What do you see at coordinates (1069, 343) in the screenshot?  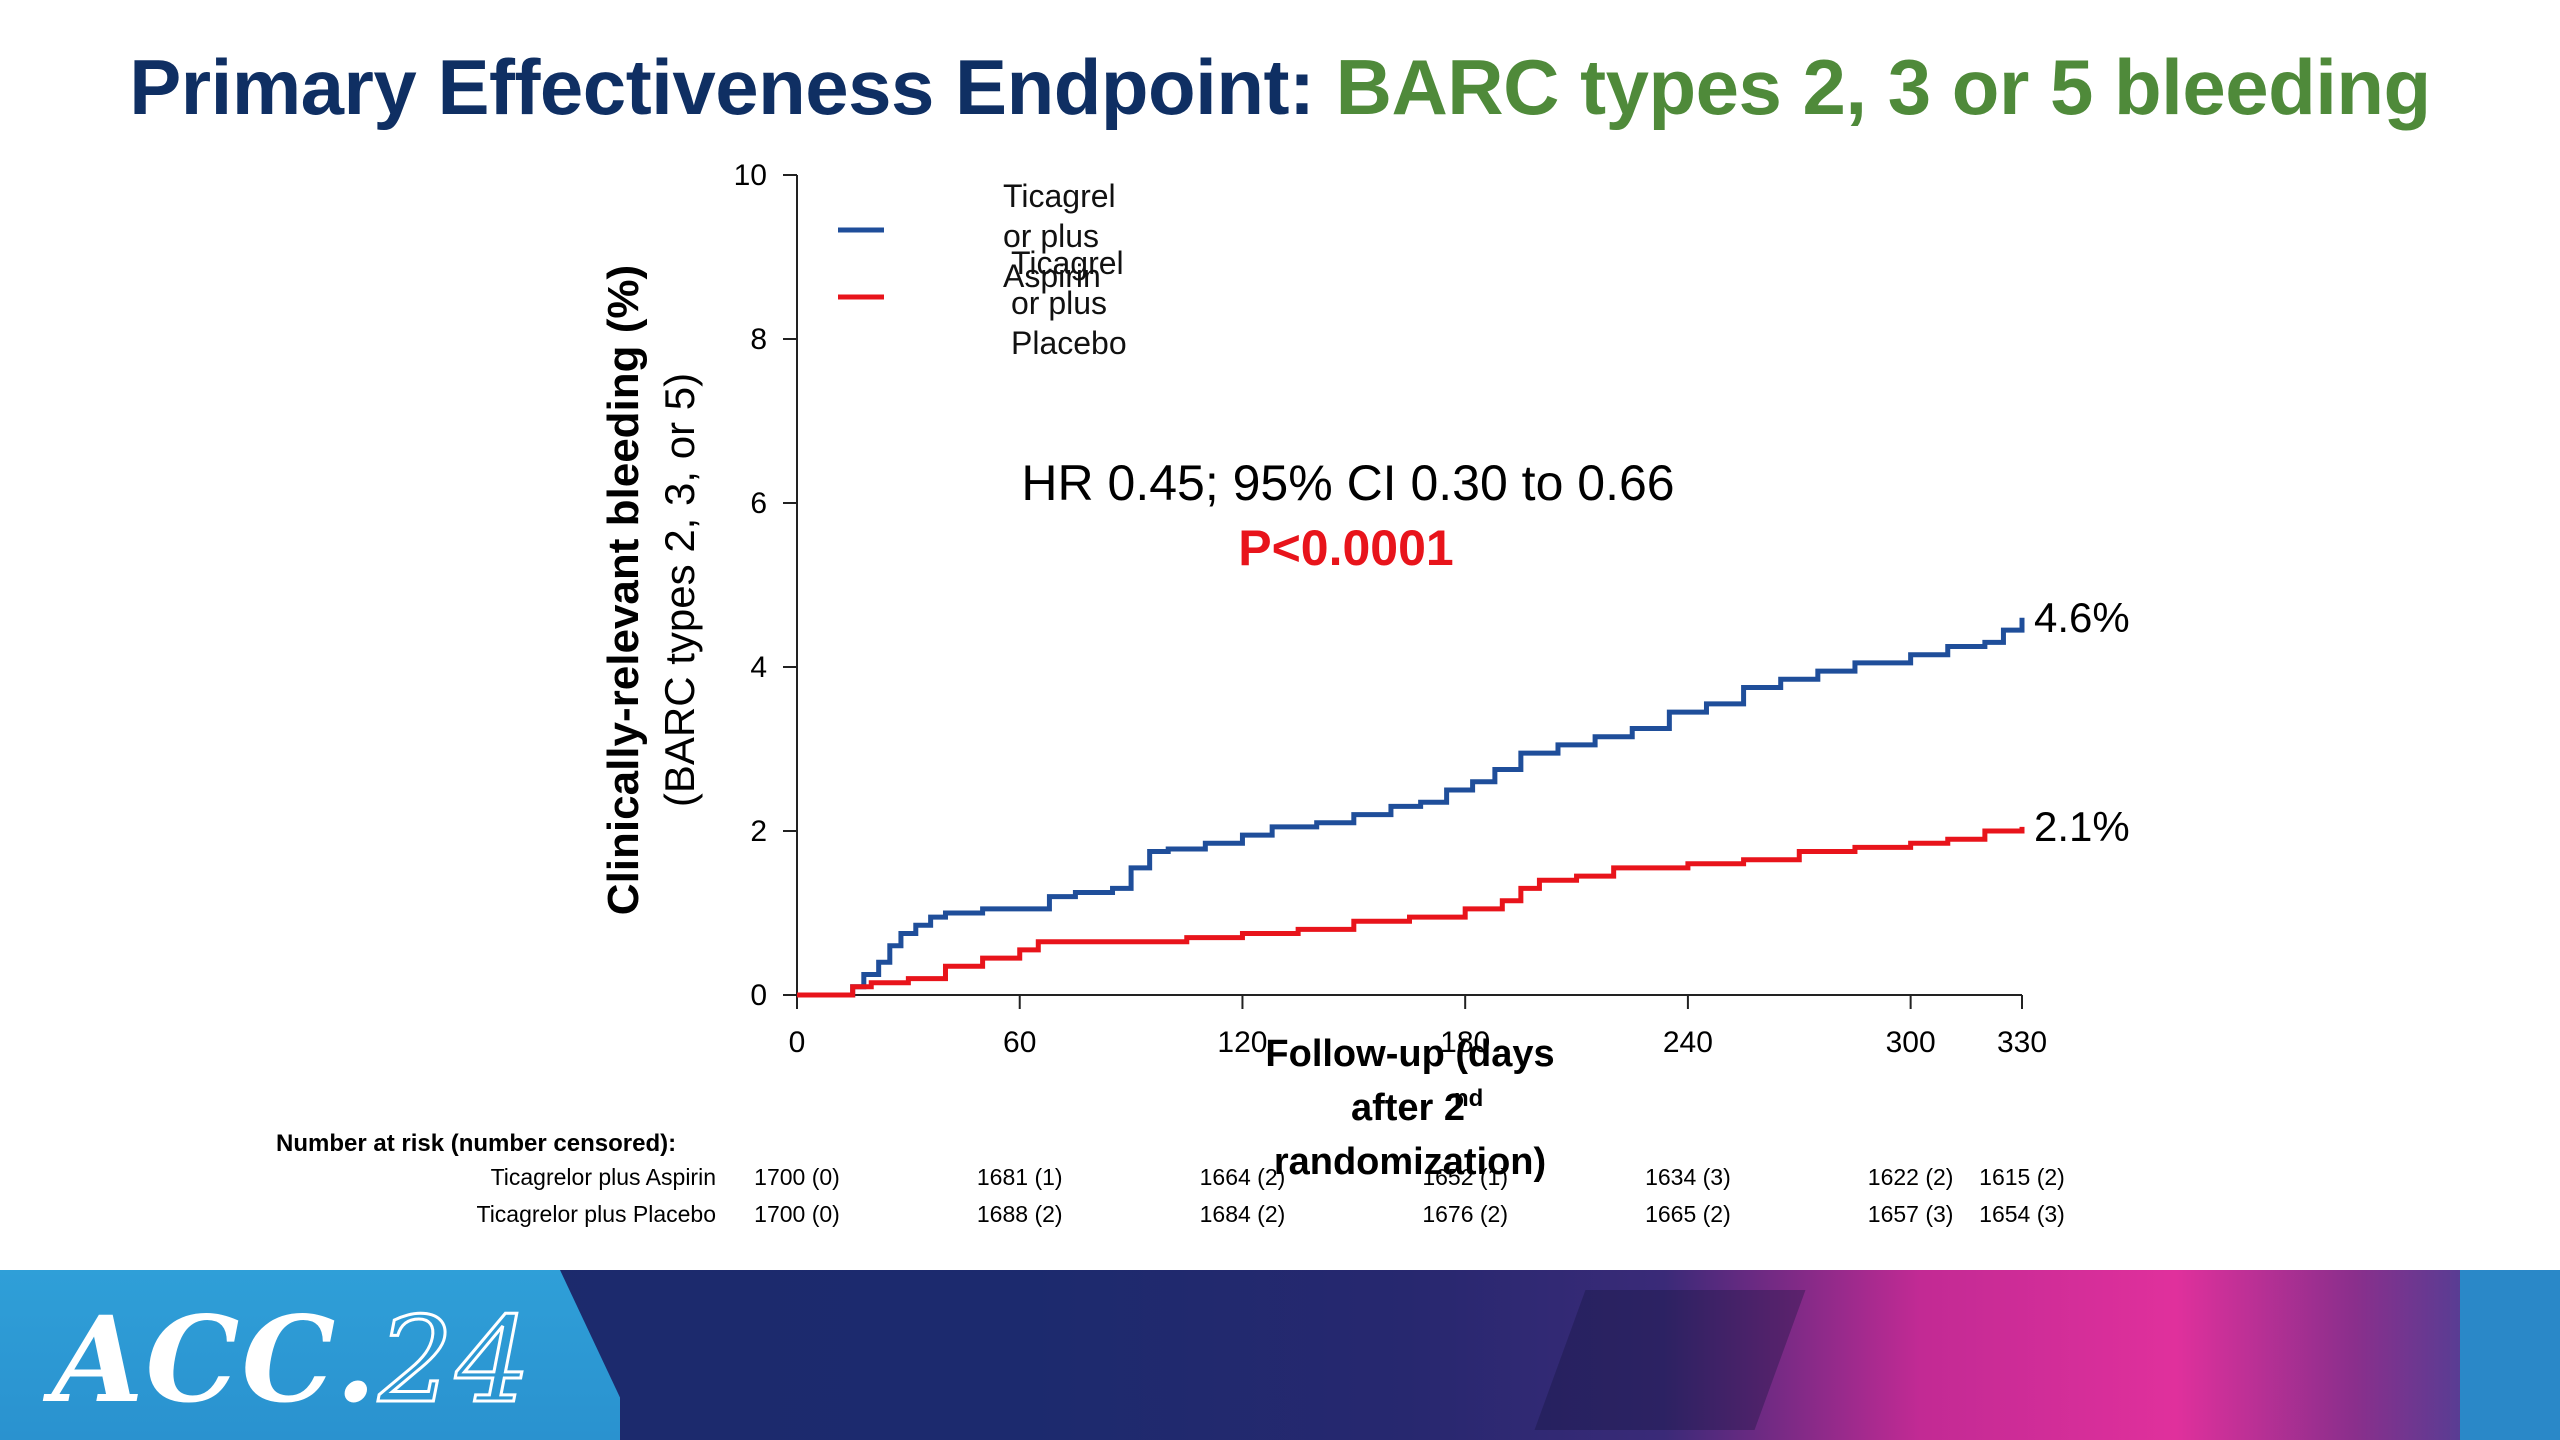 I see `legend-label-1: Placebo` at bounding box center [1069, 343].